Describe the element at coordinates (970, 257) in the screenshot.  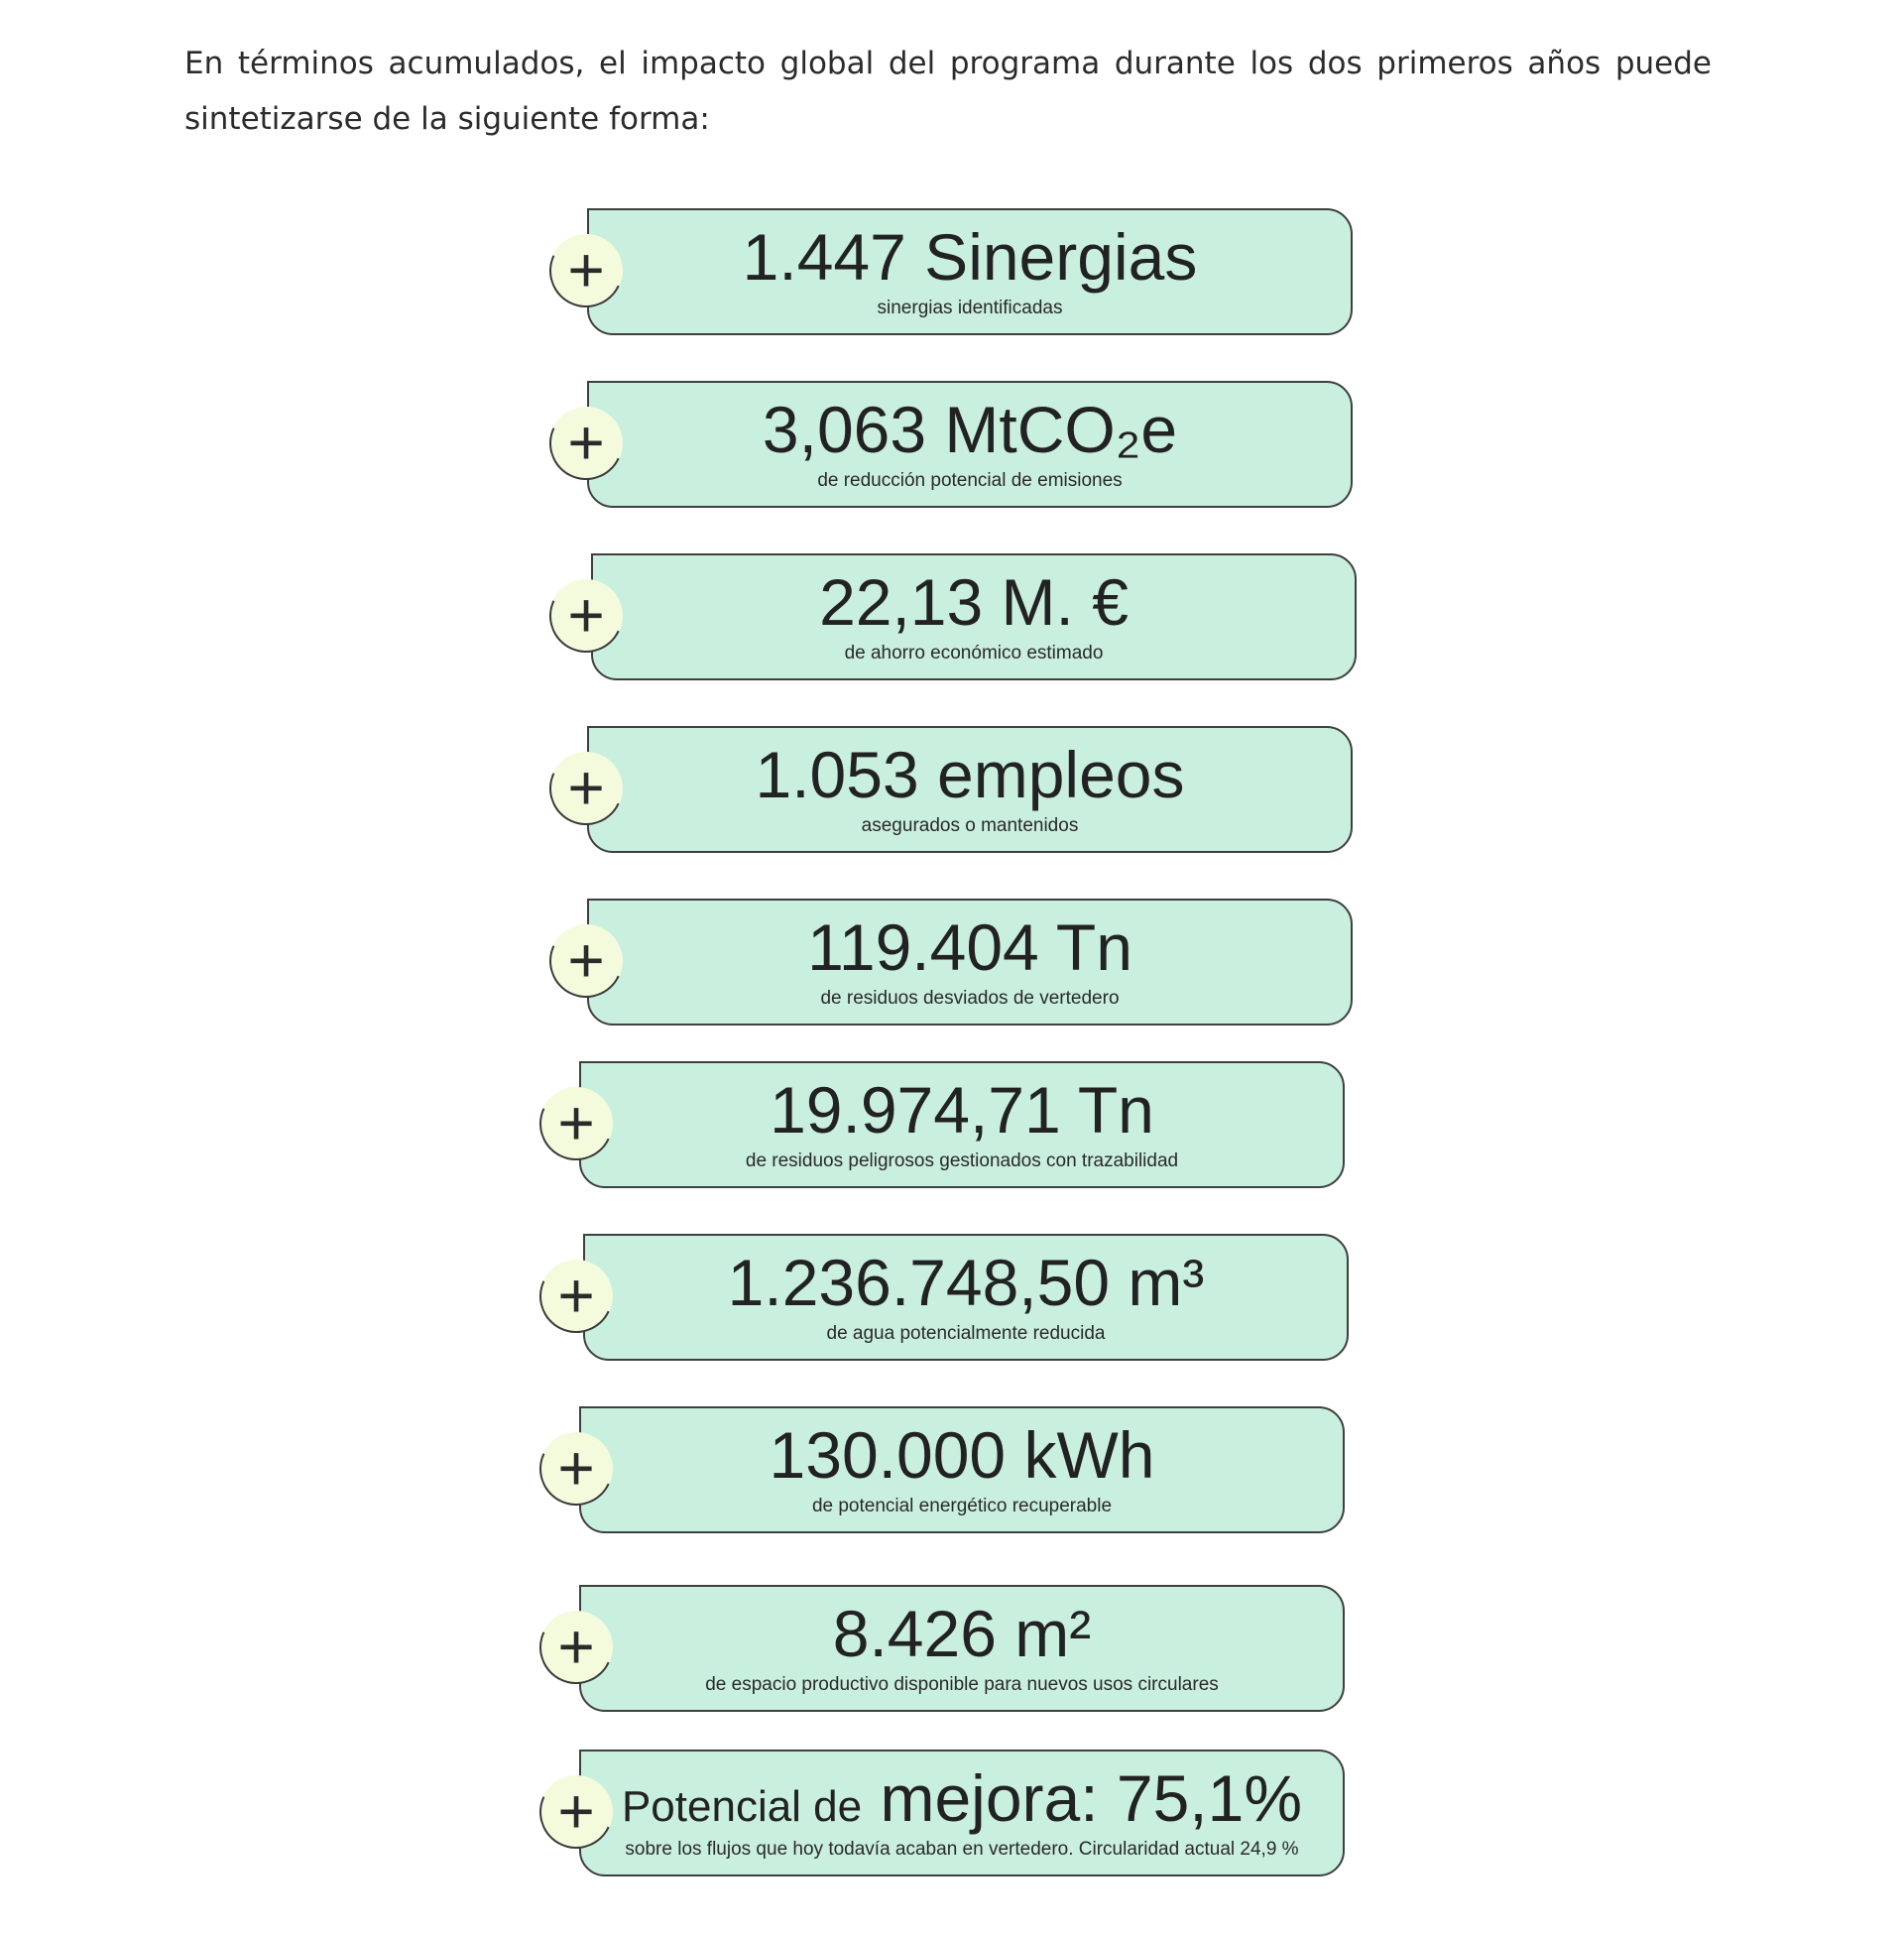
I see `metric-value: 1.447 Sinergias` at that location.